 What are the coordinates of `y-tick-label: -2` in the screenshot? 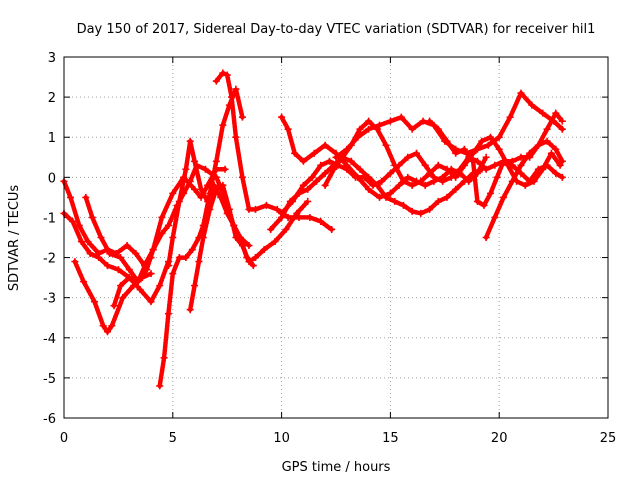 It's located at (49, 259).